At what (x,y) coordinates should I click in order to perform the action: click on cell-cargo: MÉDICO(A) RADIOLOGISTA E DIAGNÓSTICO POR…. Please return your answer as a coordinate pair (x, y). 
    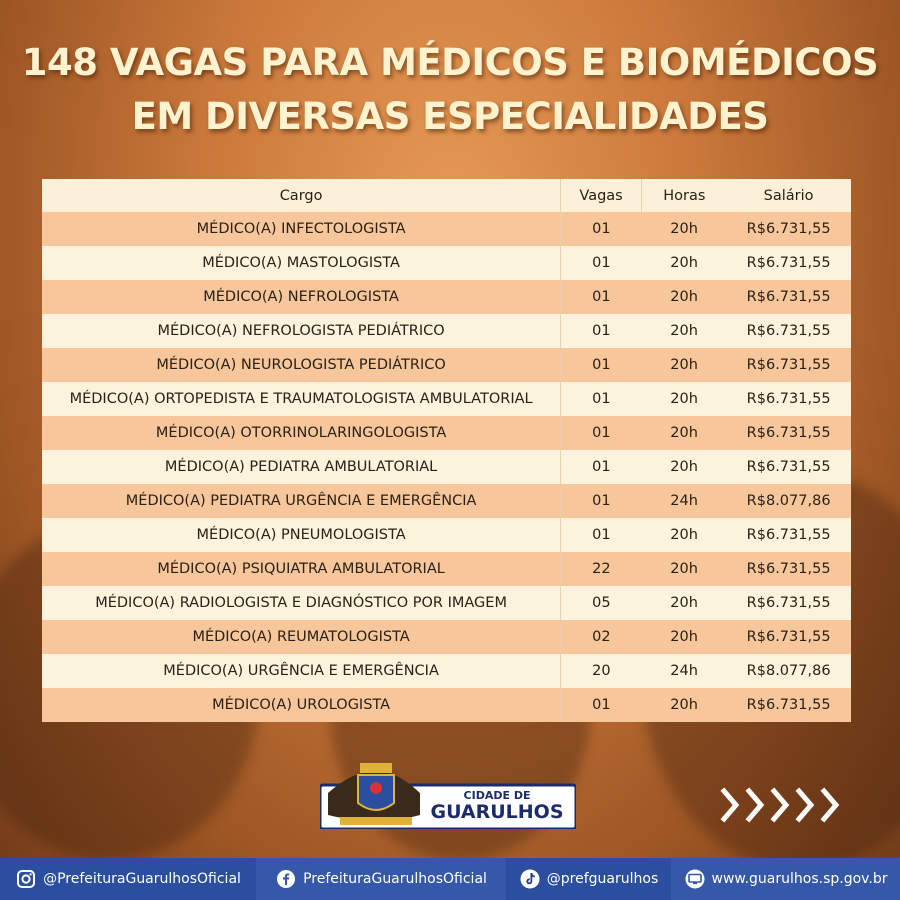
    Looking at the image, I should click on (302, 603).